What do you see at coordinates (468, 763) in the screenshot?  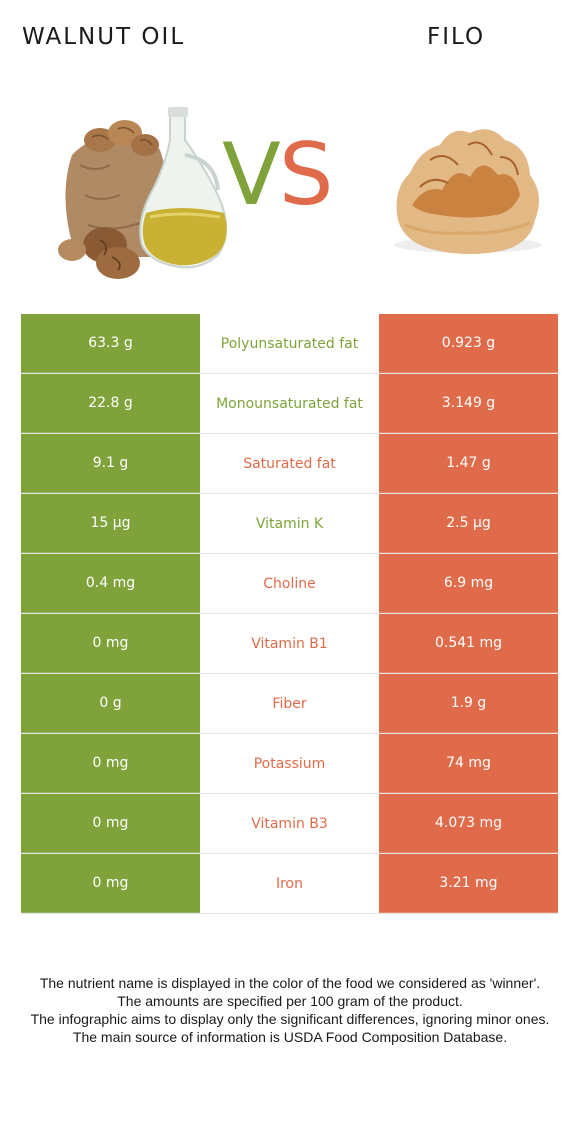 I see `right-value: 74 mg` at bounding box center [468, 763].